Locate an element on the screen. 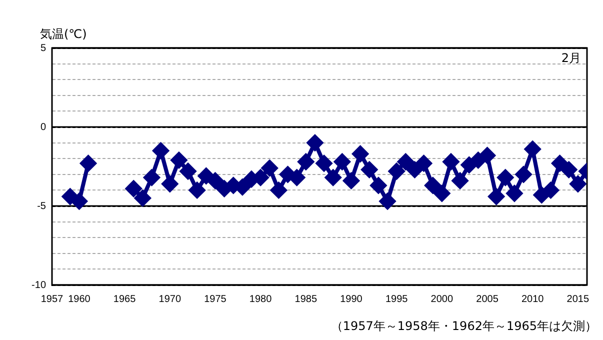  x-tick-label: 2000 is located at coordinates (442, 299).